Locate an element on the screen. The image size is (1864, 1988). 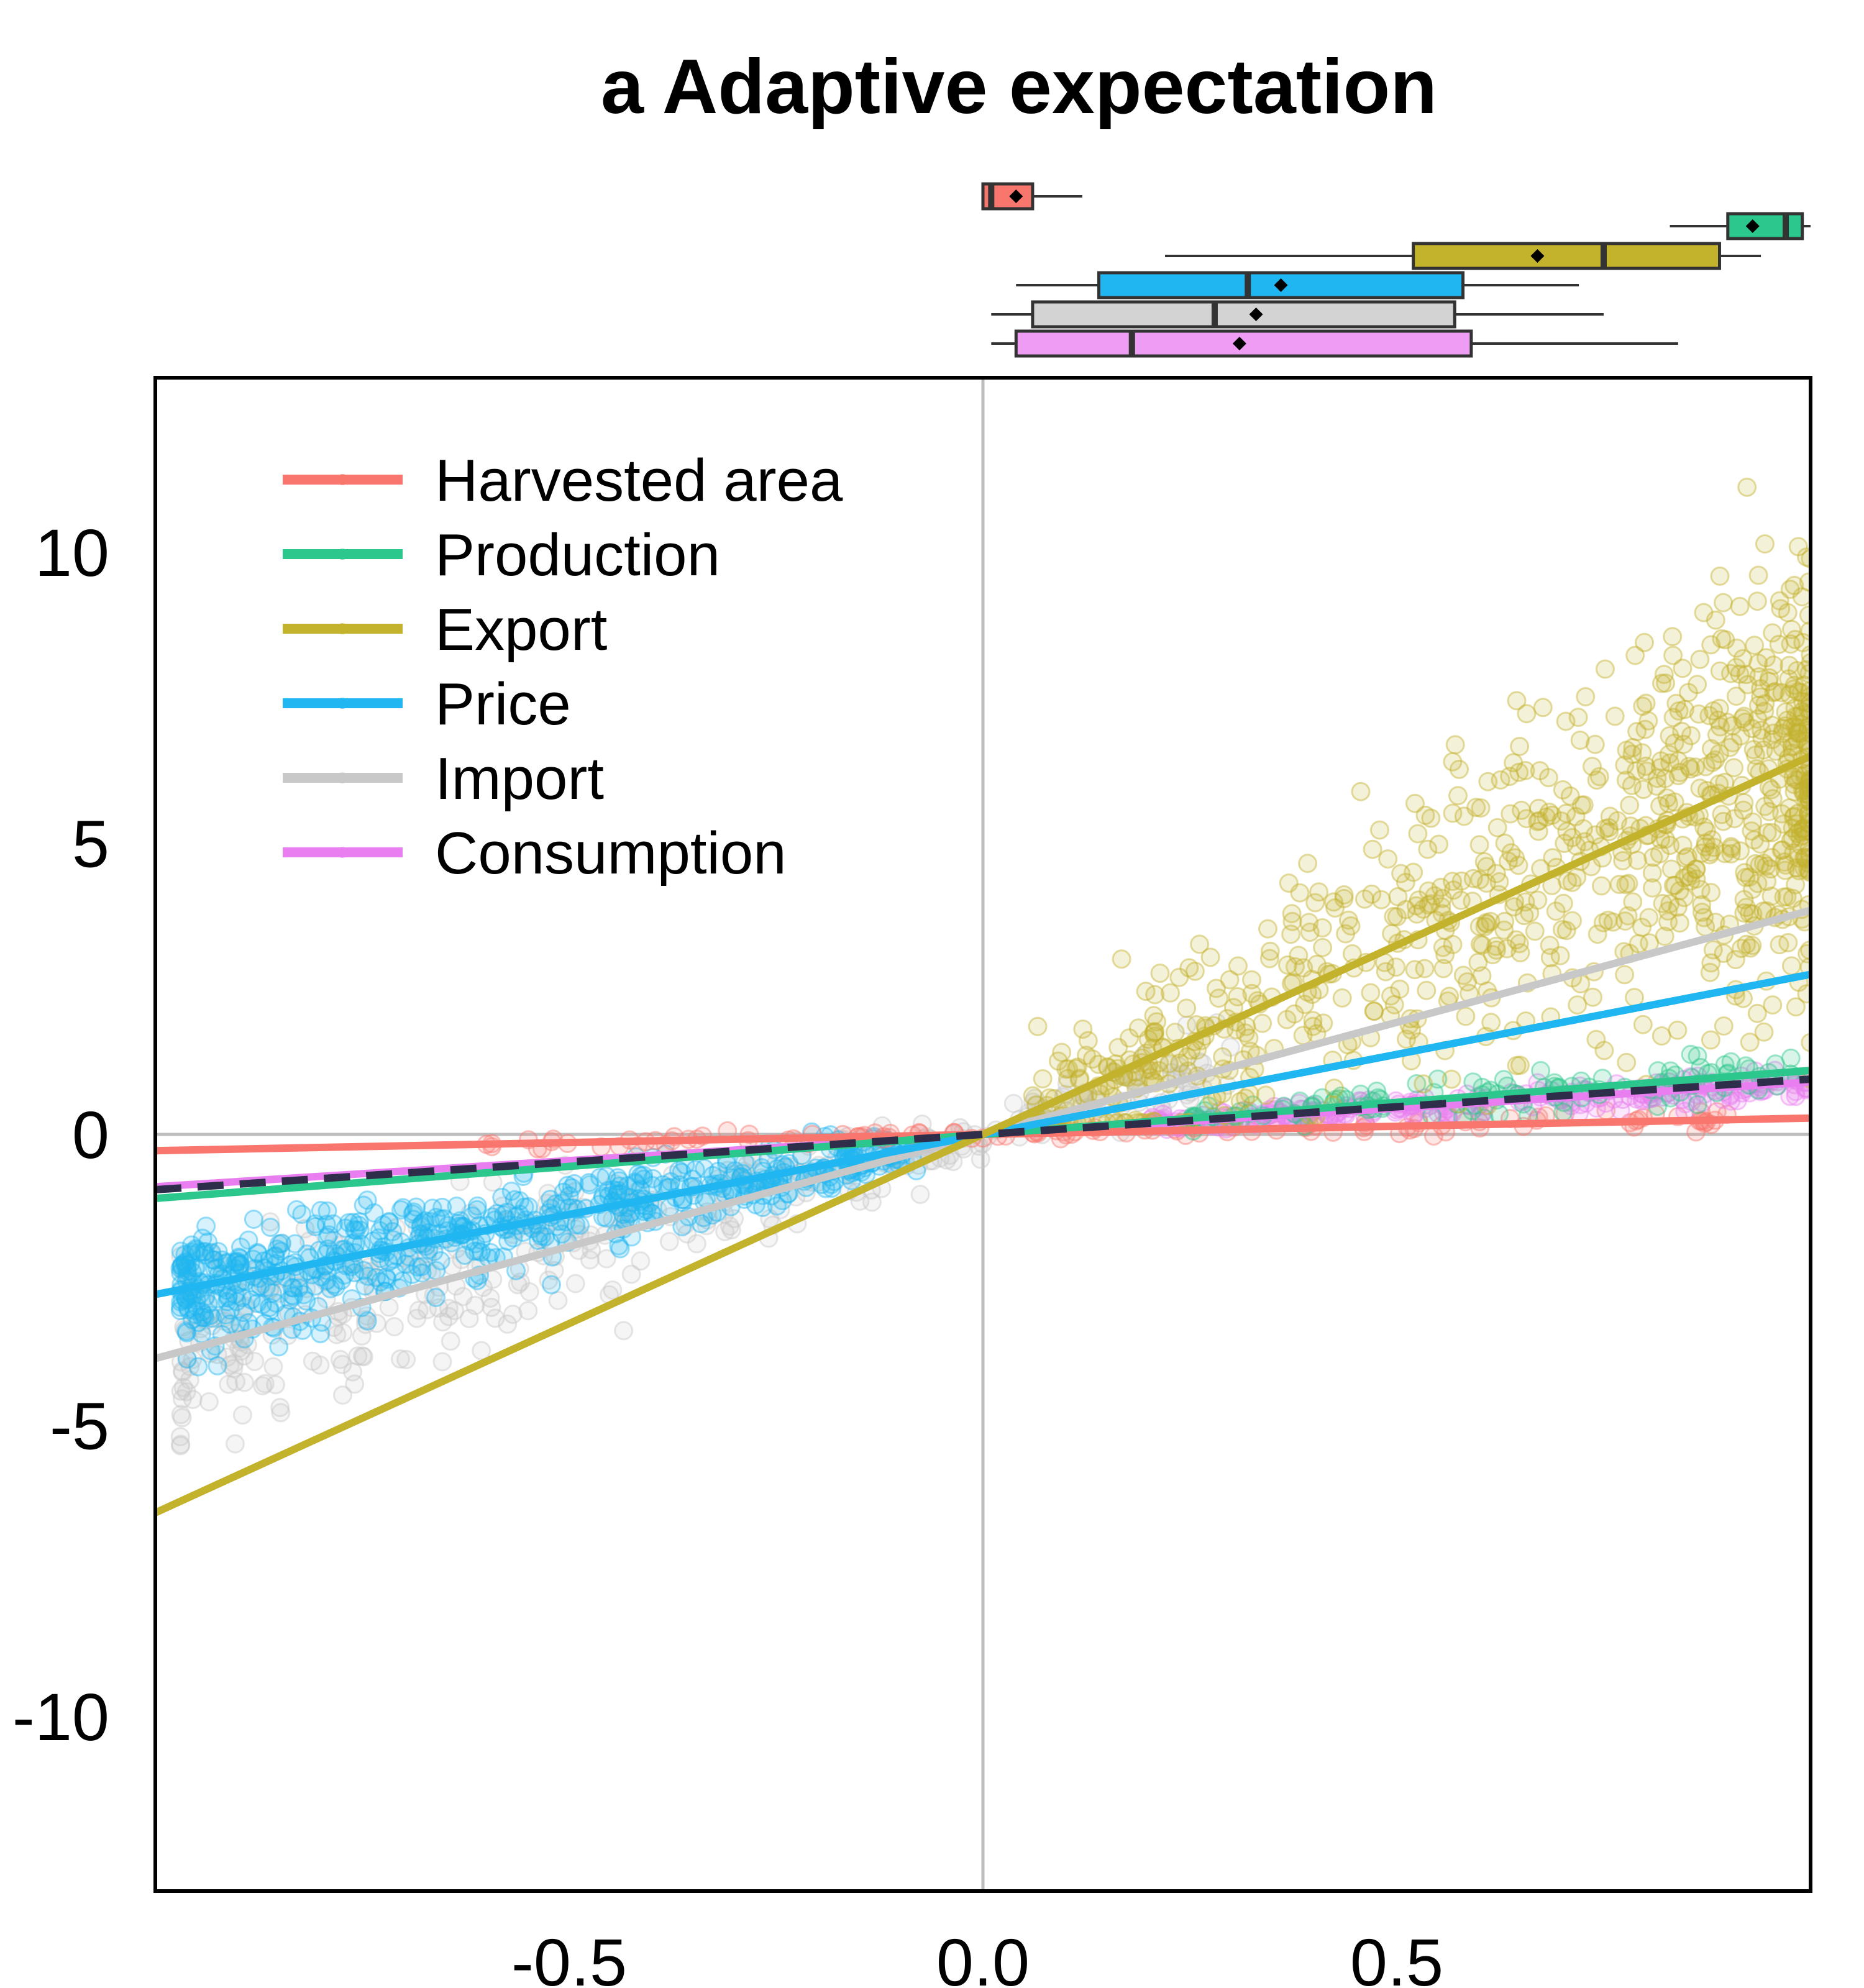
boxplot-import is located at coordinates (1297, 314).